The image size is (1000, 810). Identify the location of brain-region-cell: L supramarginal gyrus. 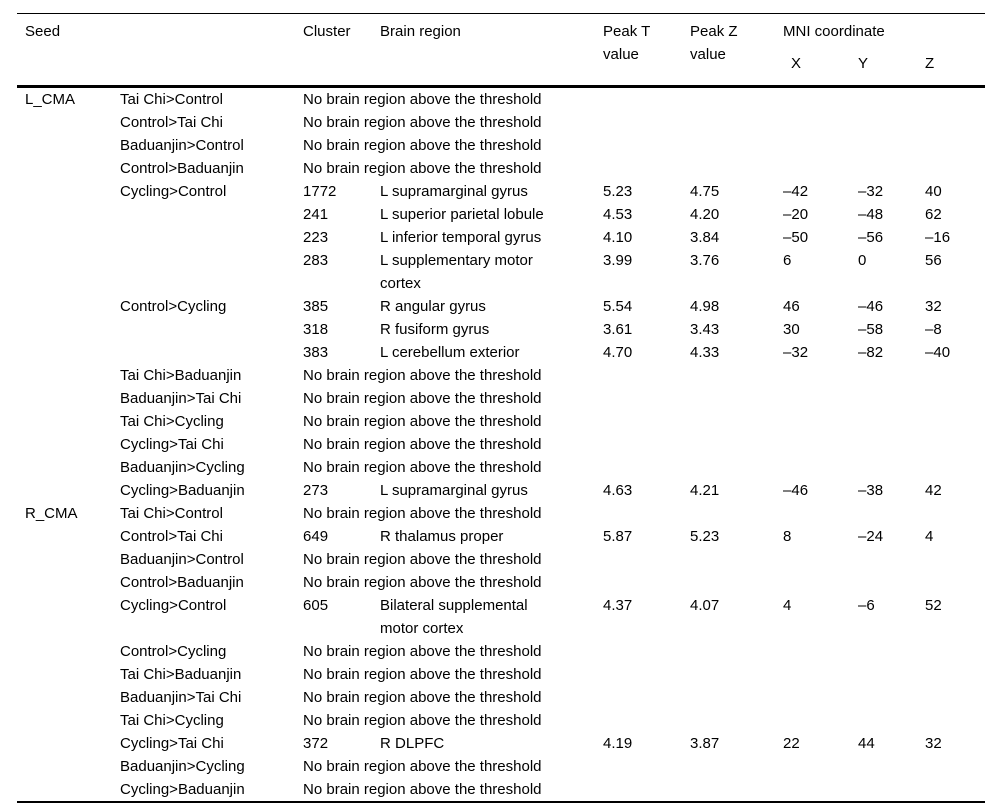
(454, 191).